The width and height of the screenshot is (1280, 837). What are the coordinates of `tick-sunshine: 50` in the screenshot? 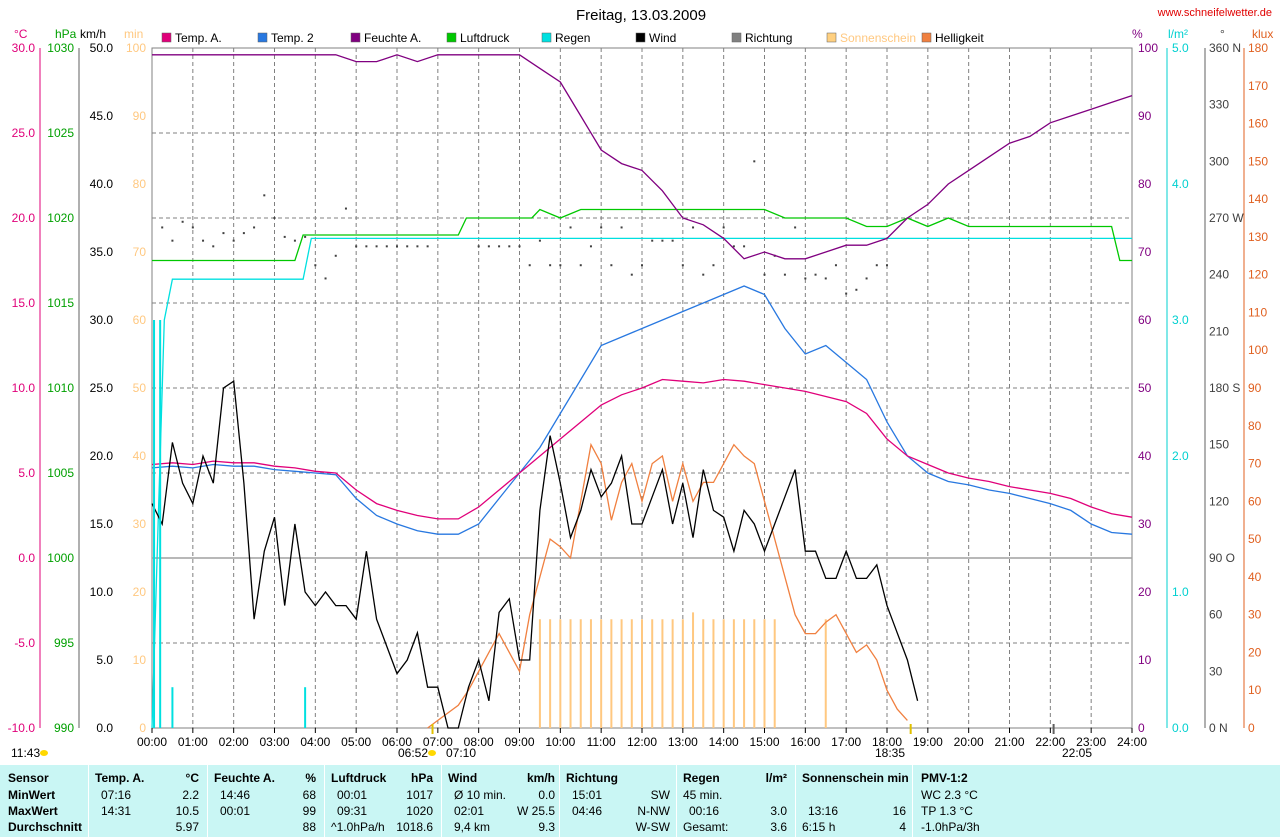 It's located at (140, 388).